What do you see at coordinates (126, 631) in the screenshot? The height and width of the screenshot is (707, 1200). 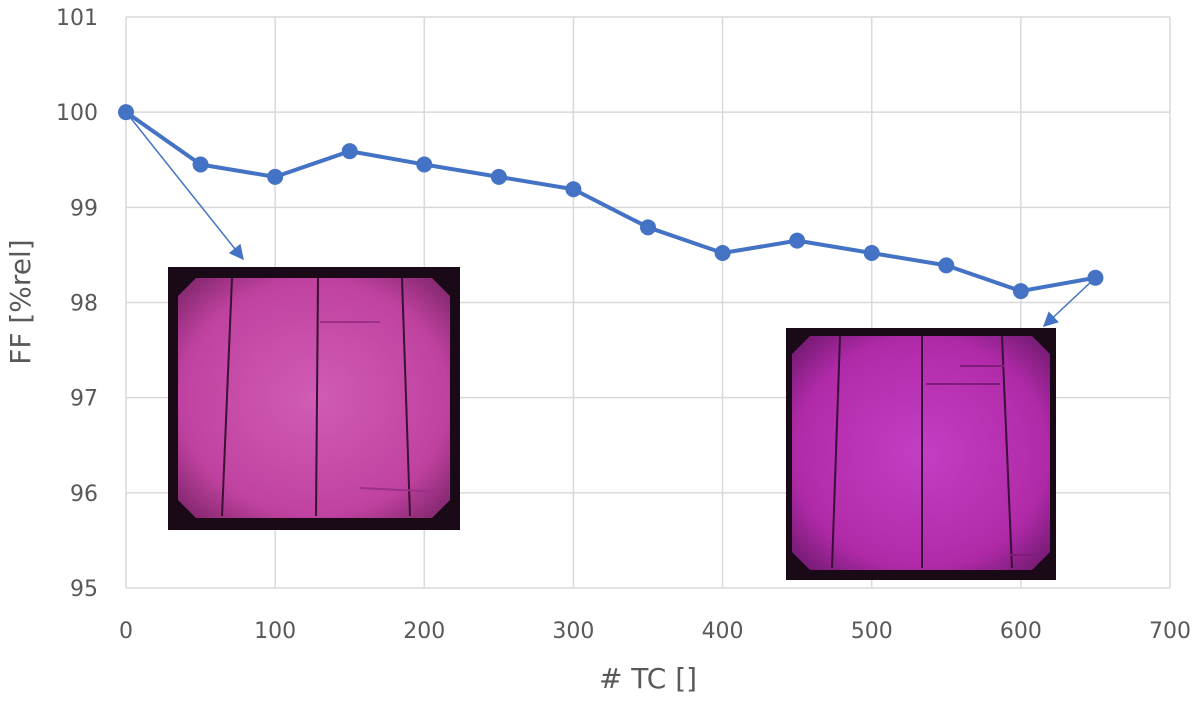 I see `x-tick-label: 0` at bounding box center [126, 631].